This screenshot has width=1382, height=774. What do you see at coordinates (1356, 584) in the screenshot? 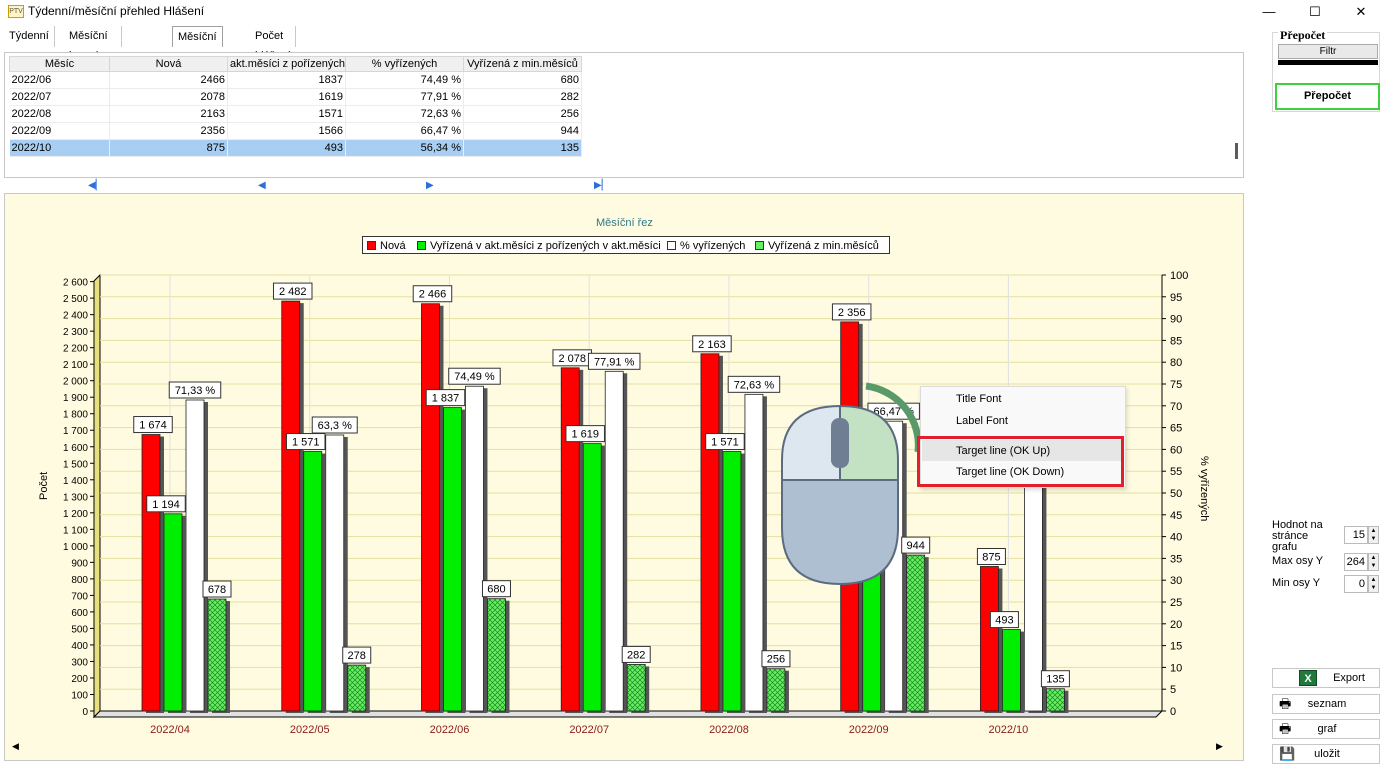
I see `min-osy-input: 0` at bounding box center [1356, 584].